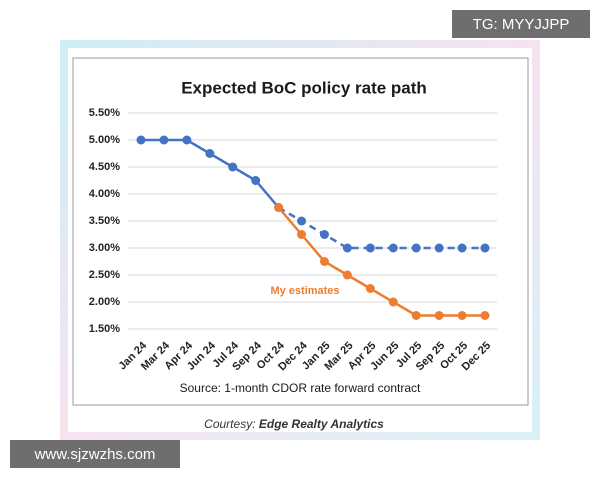 The height and width of the screenshot is (485, 600). Describe the element at coordinates (104, 113) in the screenshot. I see `y-tick-label: 5.50%` at that location.